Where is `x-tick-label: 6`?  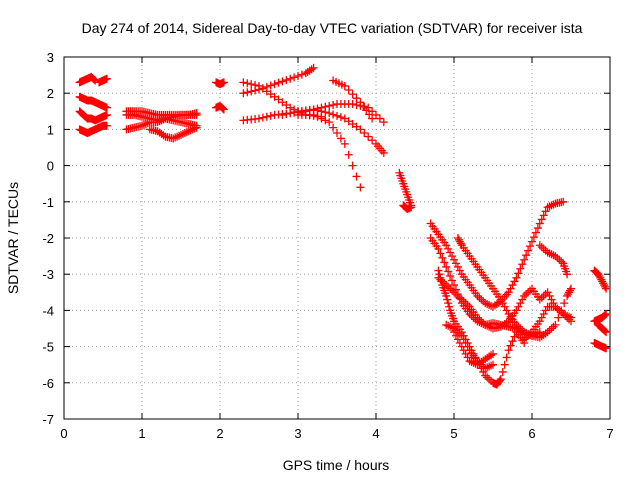
x-tick-label: 6 is located at coordinates (531, 433).